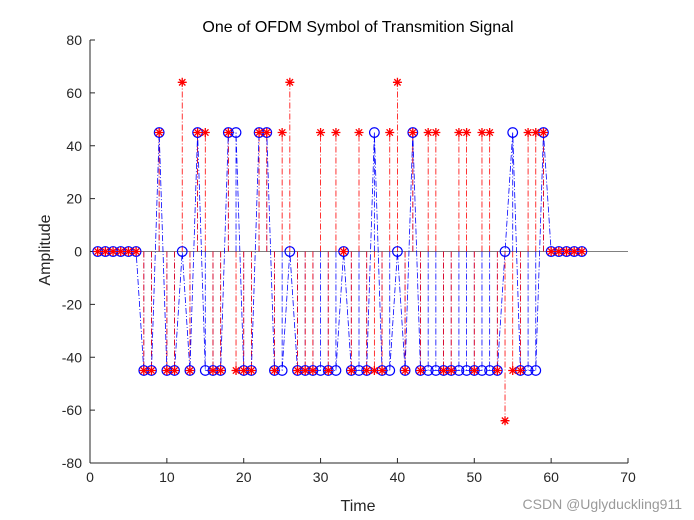 Image resolution: width=694 pixels, height=520 pixels. What do you see at coordinates (357, 27) in the screenshot?
I see `chart-title: One of OFDM Symbol of Transmition Signal` at bounding box center [357, 27].